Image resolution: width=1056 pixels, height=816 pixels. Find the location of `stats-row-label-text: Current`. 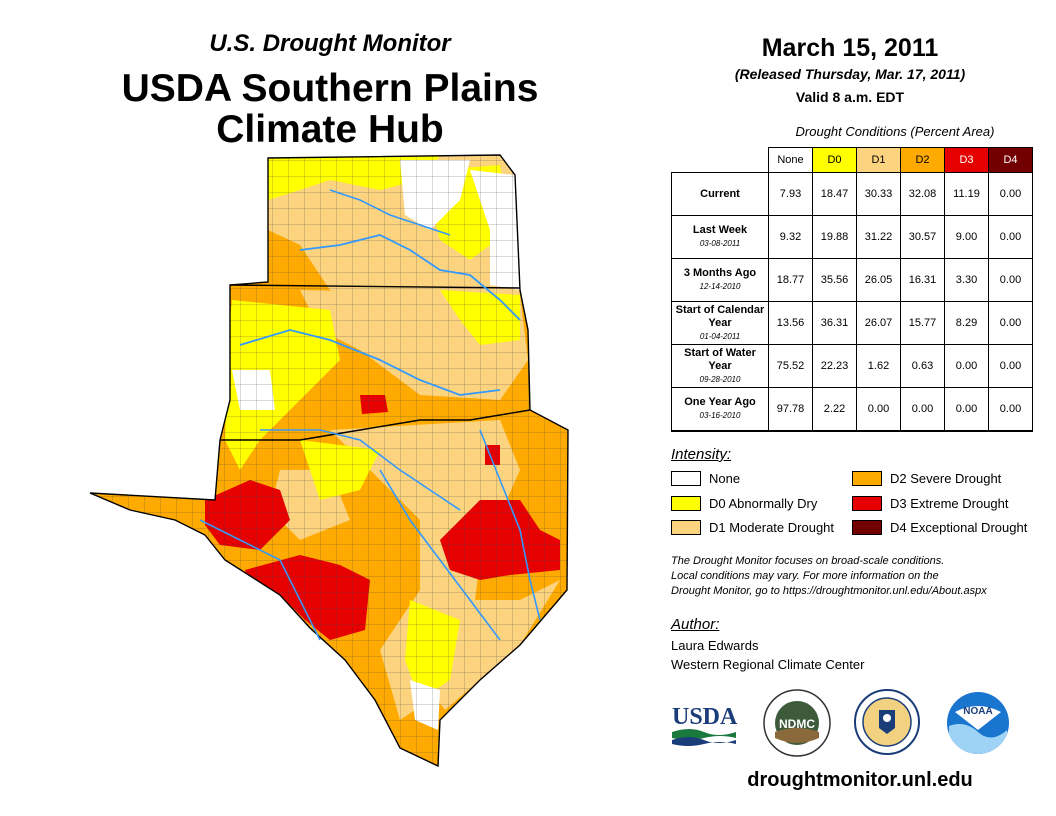

stats-row-label-text: Current is located at coordinates (720, 193).